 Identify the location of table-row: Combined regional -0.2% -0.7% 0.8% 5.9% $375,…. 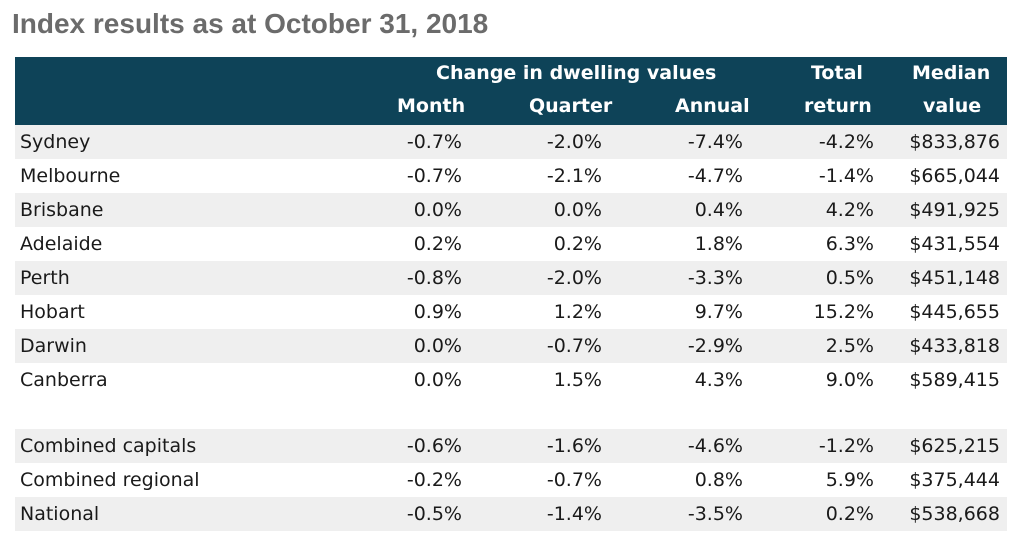
(511, 480).